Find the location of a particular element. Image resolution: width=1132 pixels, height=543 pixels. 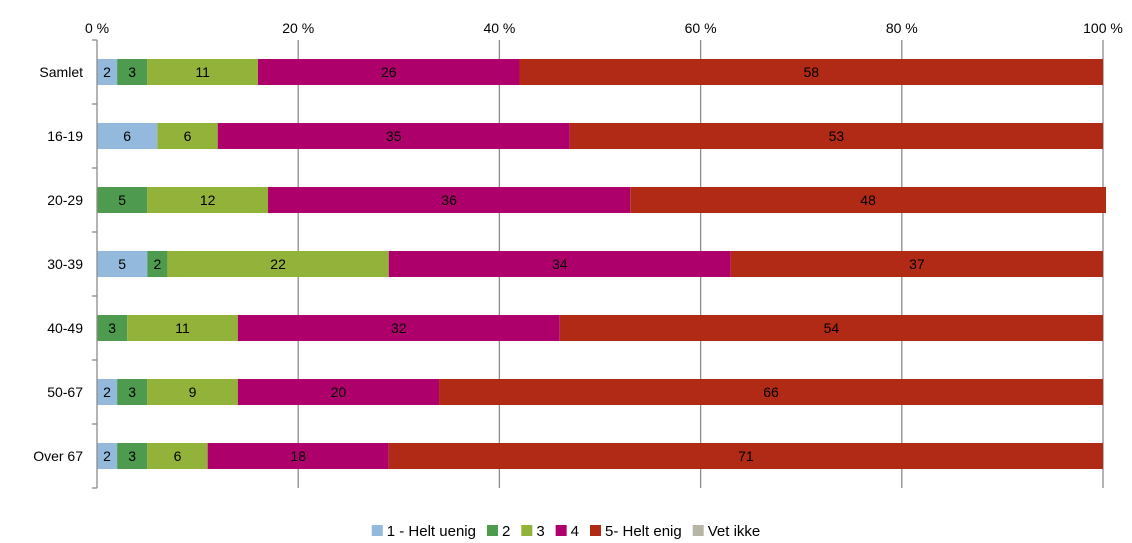

data-label: 53 is located at coordinates (837, 136).